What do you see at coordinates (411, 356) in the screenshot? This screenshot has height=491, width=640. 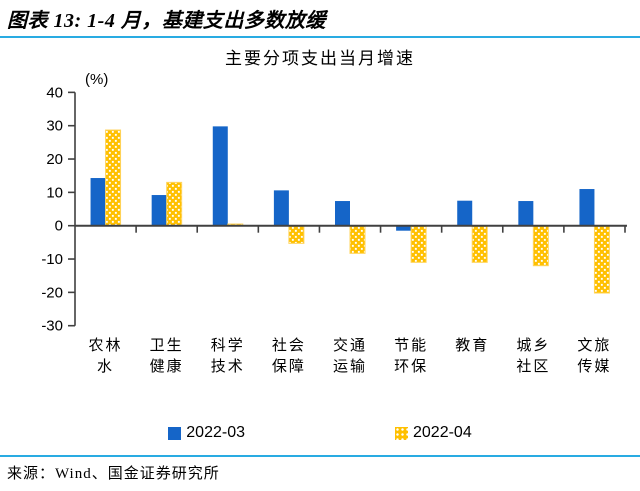 I see `x-label-节能环保: 节能 环保` at bounding box center [411, 356].